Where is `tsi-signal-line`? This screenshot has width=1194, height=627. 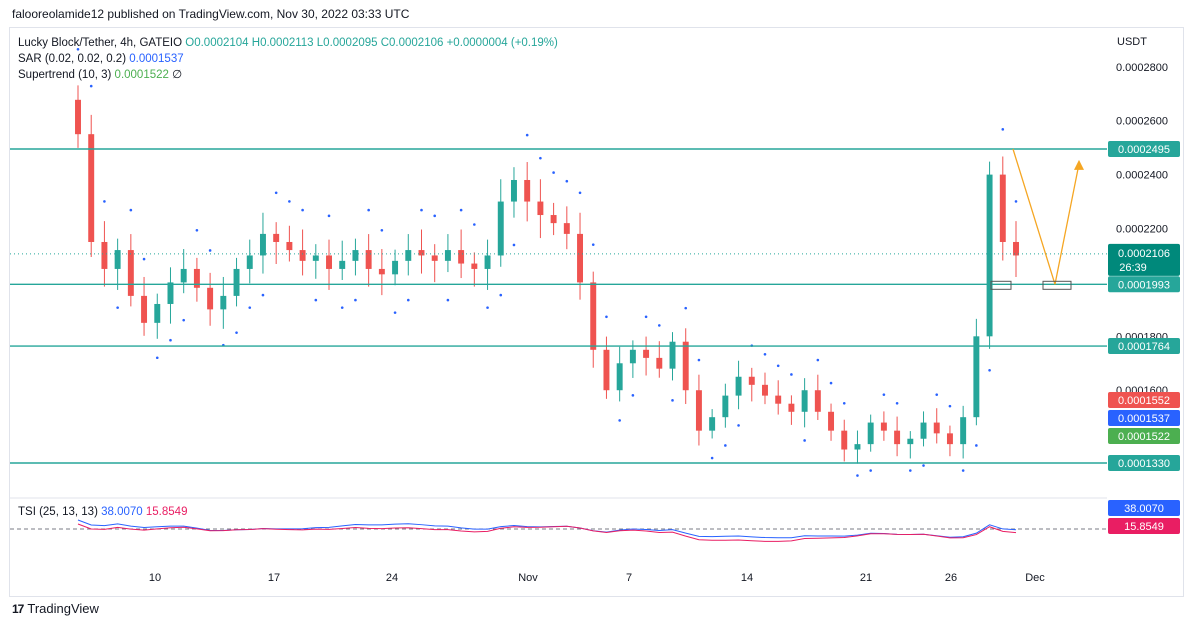 tsi-signal-line is located at coordinates (547, 532).